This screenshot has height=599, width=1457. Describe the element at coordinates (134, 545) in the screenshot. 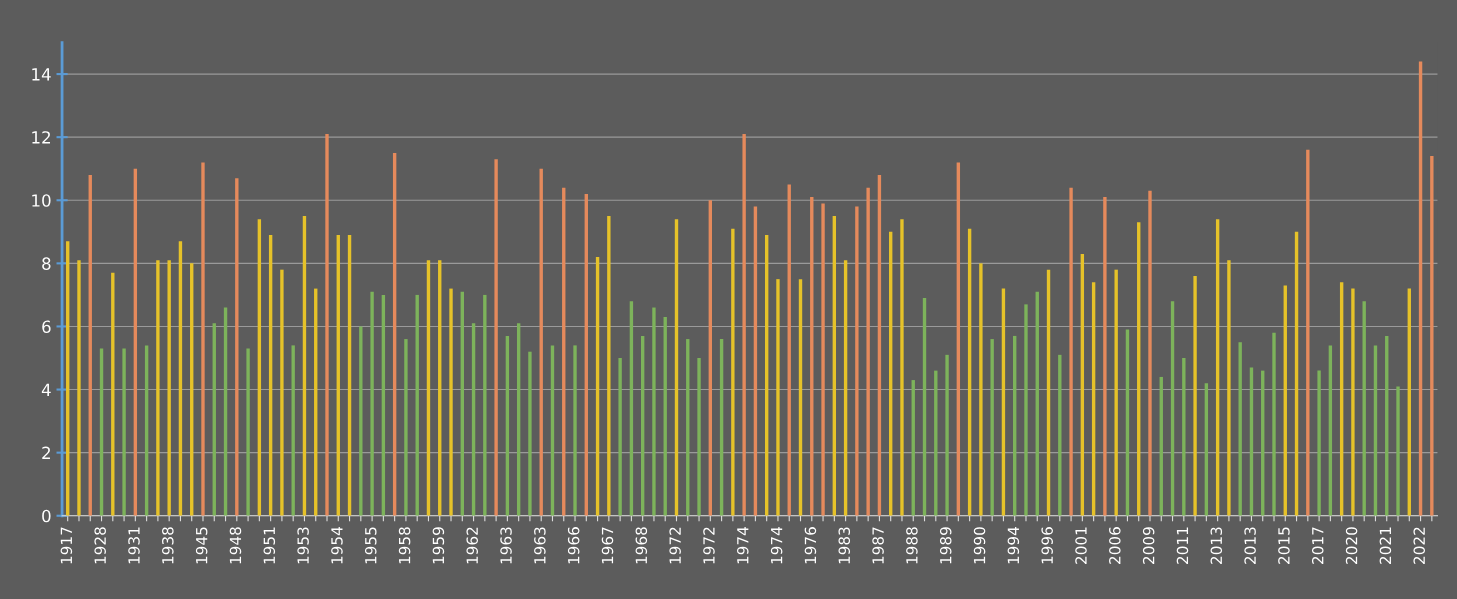

I see `x-tick-label: 1931` at that location.